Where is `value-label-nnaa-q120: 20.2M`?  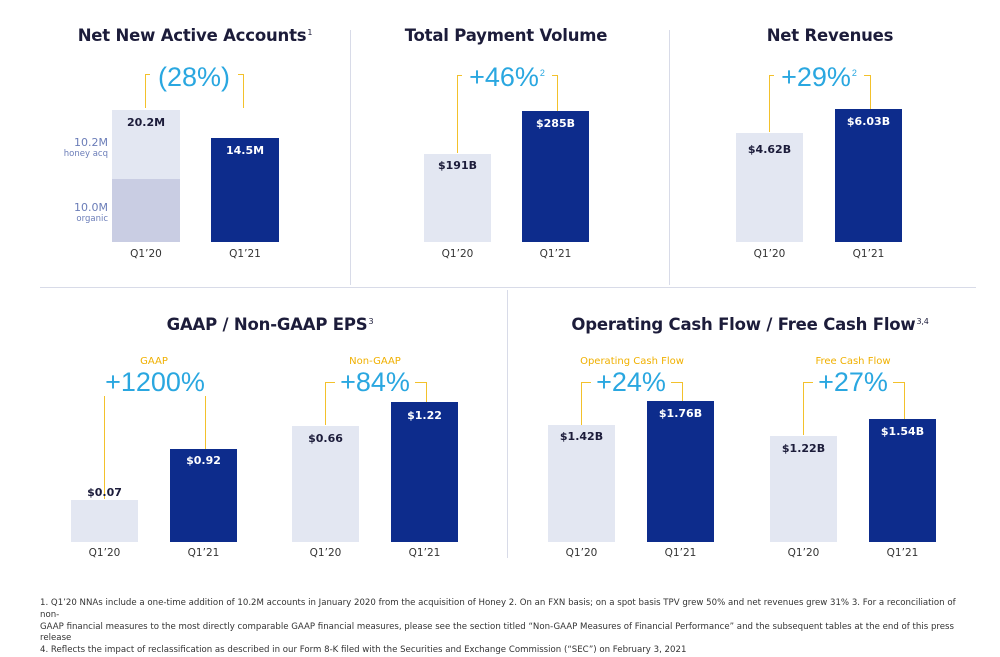 value-label-nnaa-q120: 20.2M is located at coordinates (146, 122).